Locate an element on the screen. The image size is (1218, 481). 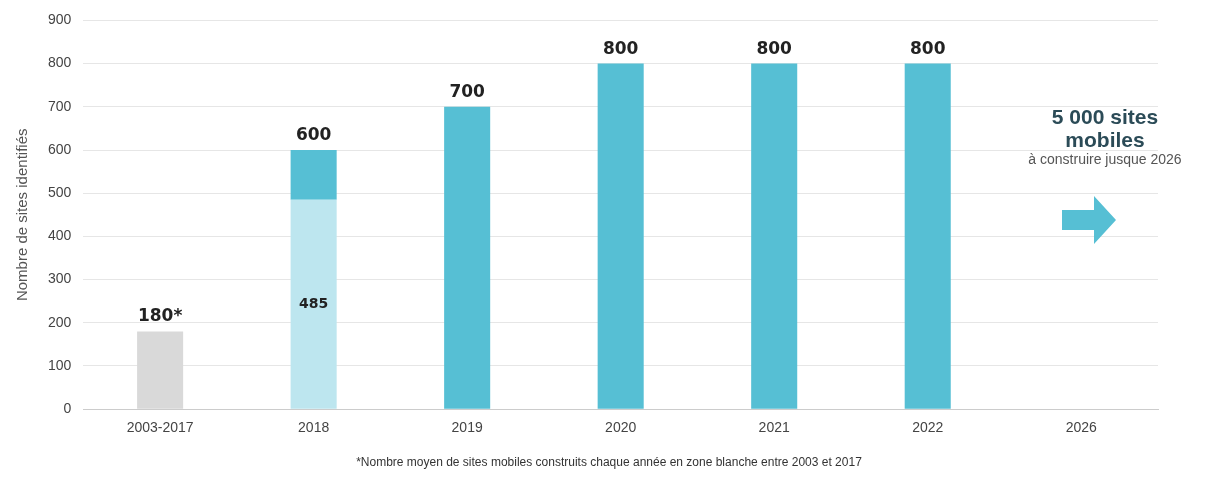
y-tick-label: 800 is located at coordinates (60, 62).